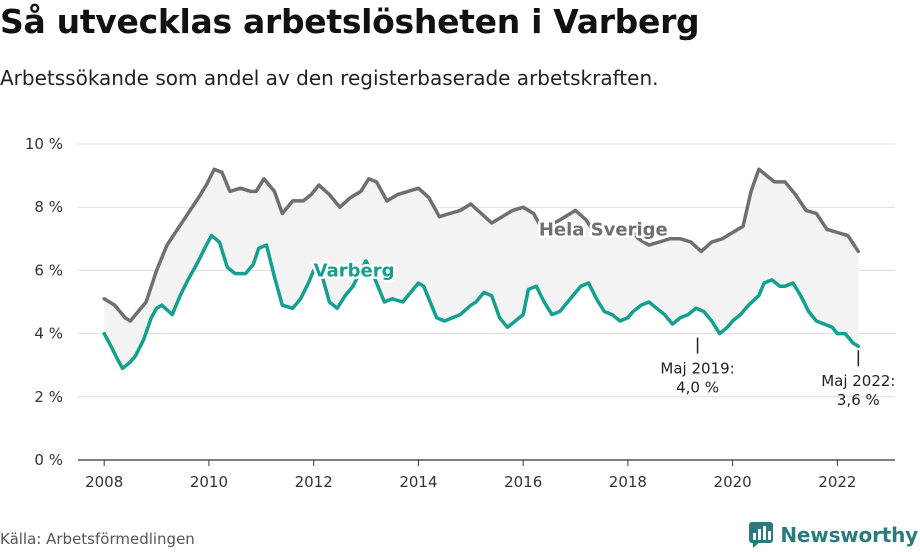  I want to click on y-tick-label: 8 %, so click(48, 207).